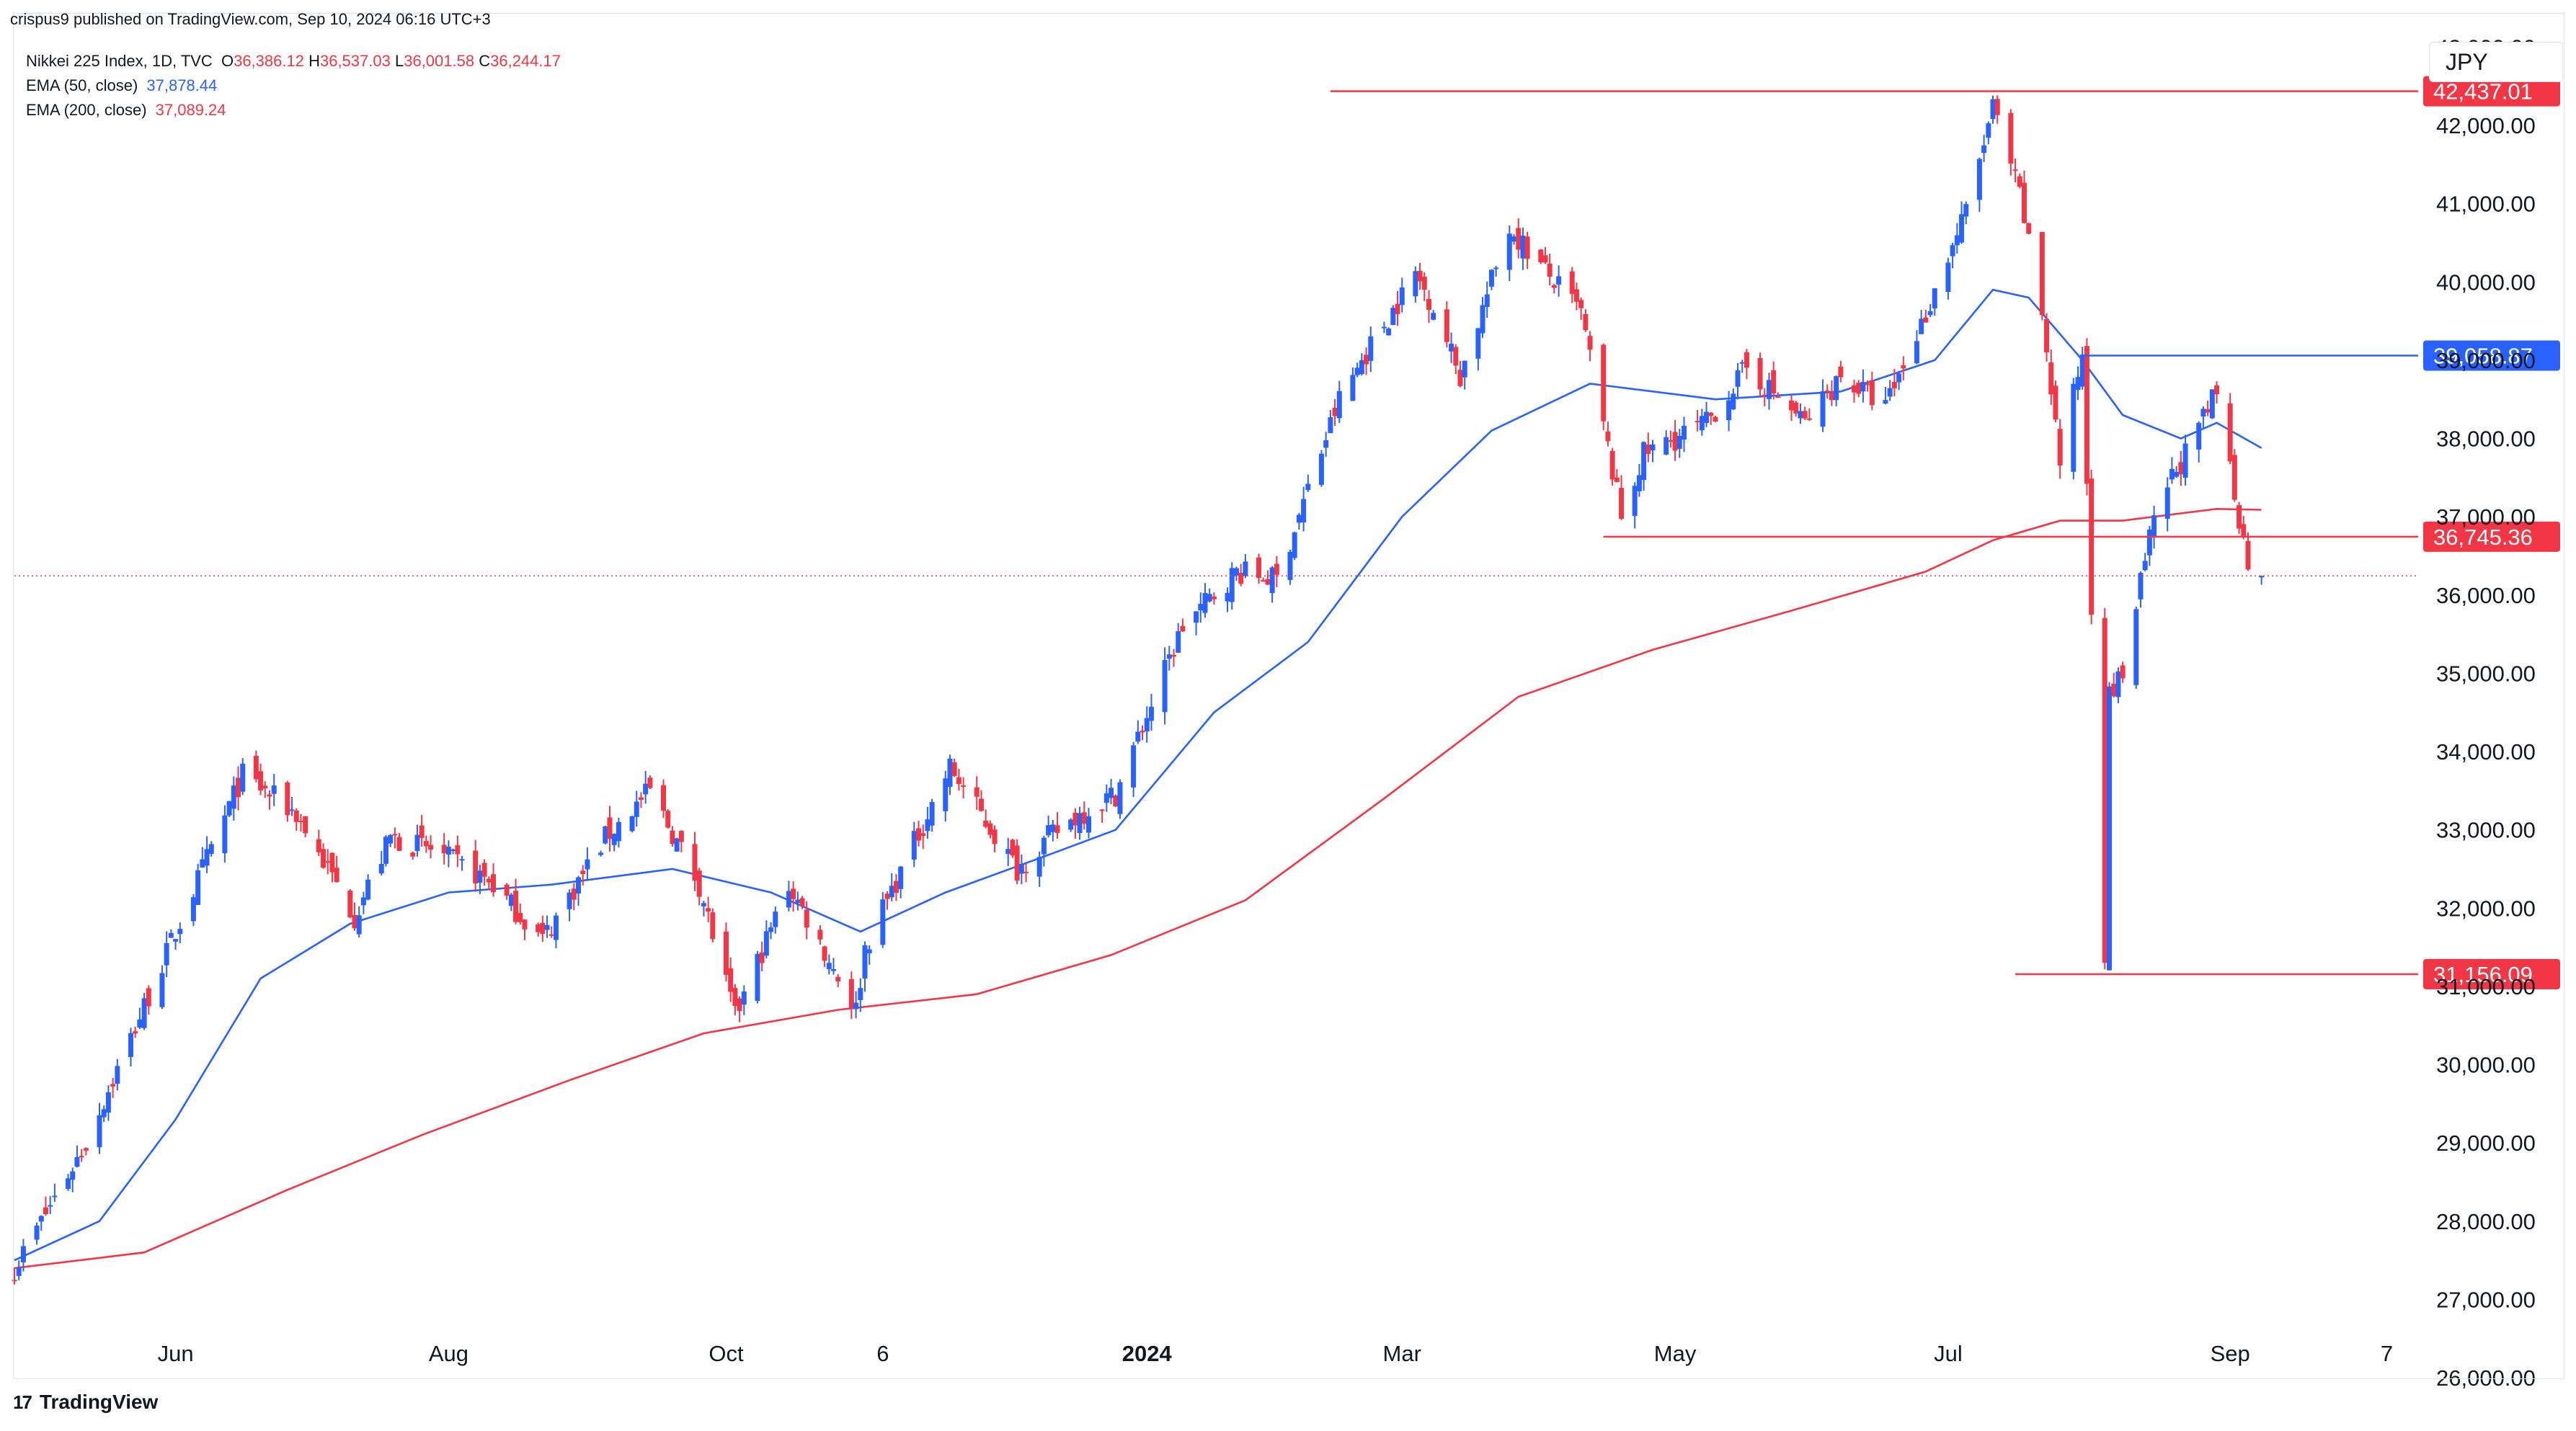  I want to click on currency-selector: JPY, so click(2496, 62).